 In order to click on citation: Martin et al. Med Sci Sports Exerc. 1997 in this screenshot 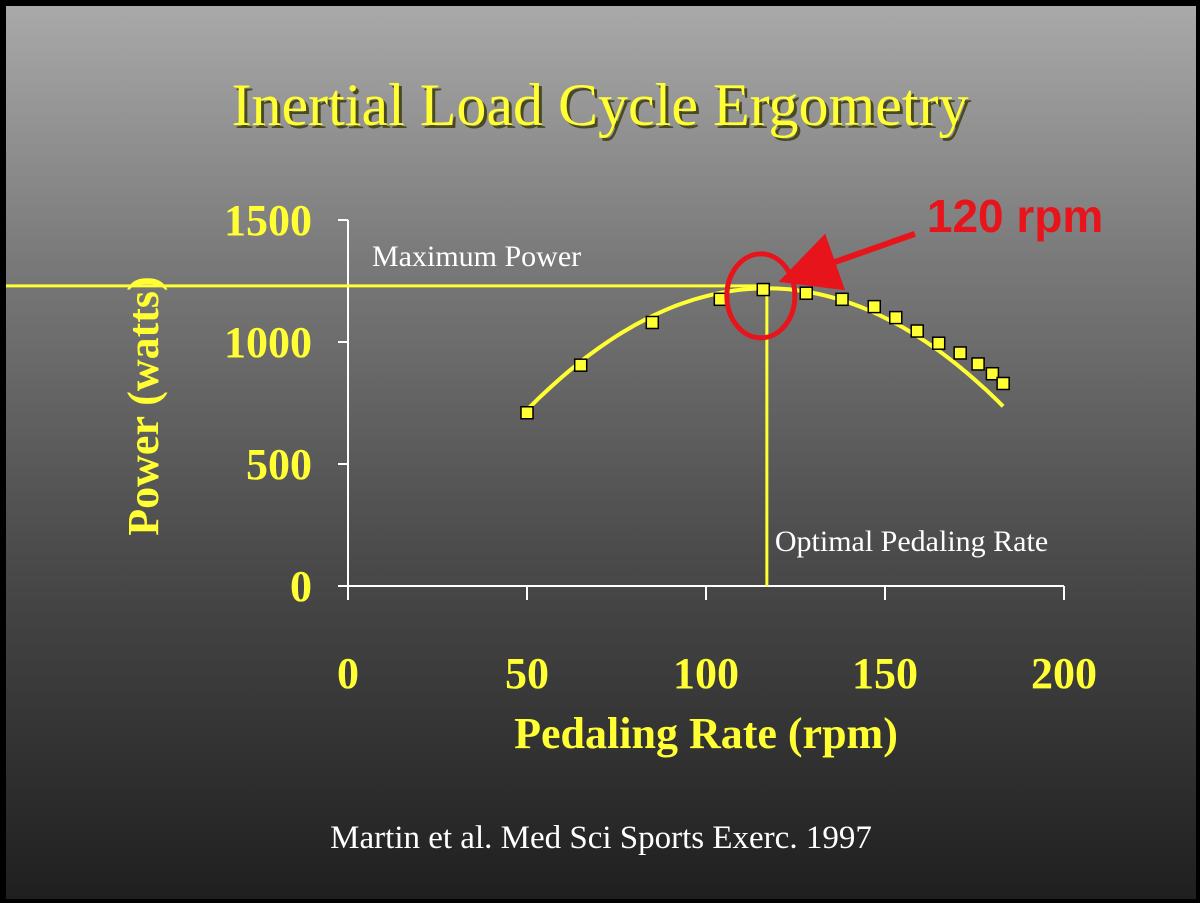, I will do `click(601, 838)`.